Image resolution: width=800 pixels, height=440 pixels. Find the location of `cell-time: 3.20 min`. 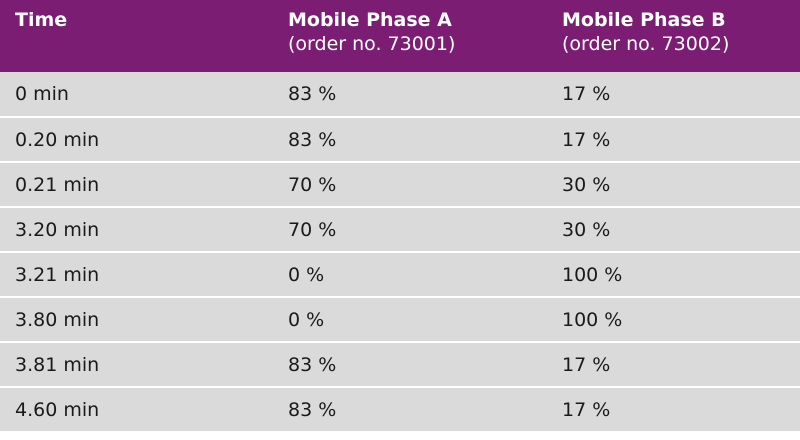

cell-time: 3.20 min is located at coordinates (57, 229).